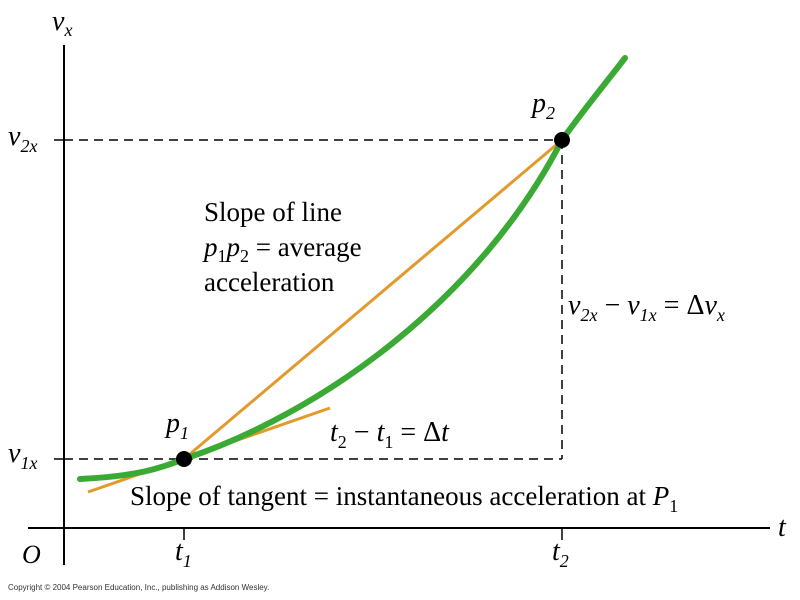 The height and width of the screenshot is (600, 800). I want to click on point-p1, so click(184, 459).